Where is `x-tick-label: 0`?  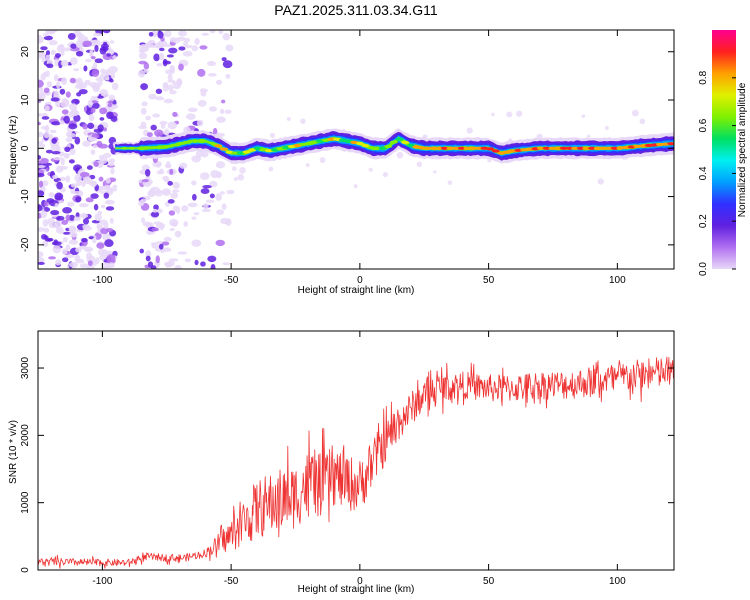
x-tick-label: 0 is located at coordinates (360, 581).